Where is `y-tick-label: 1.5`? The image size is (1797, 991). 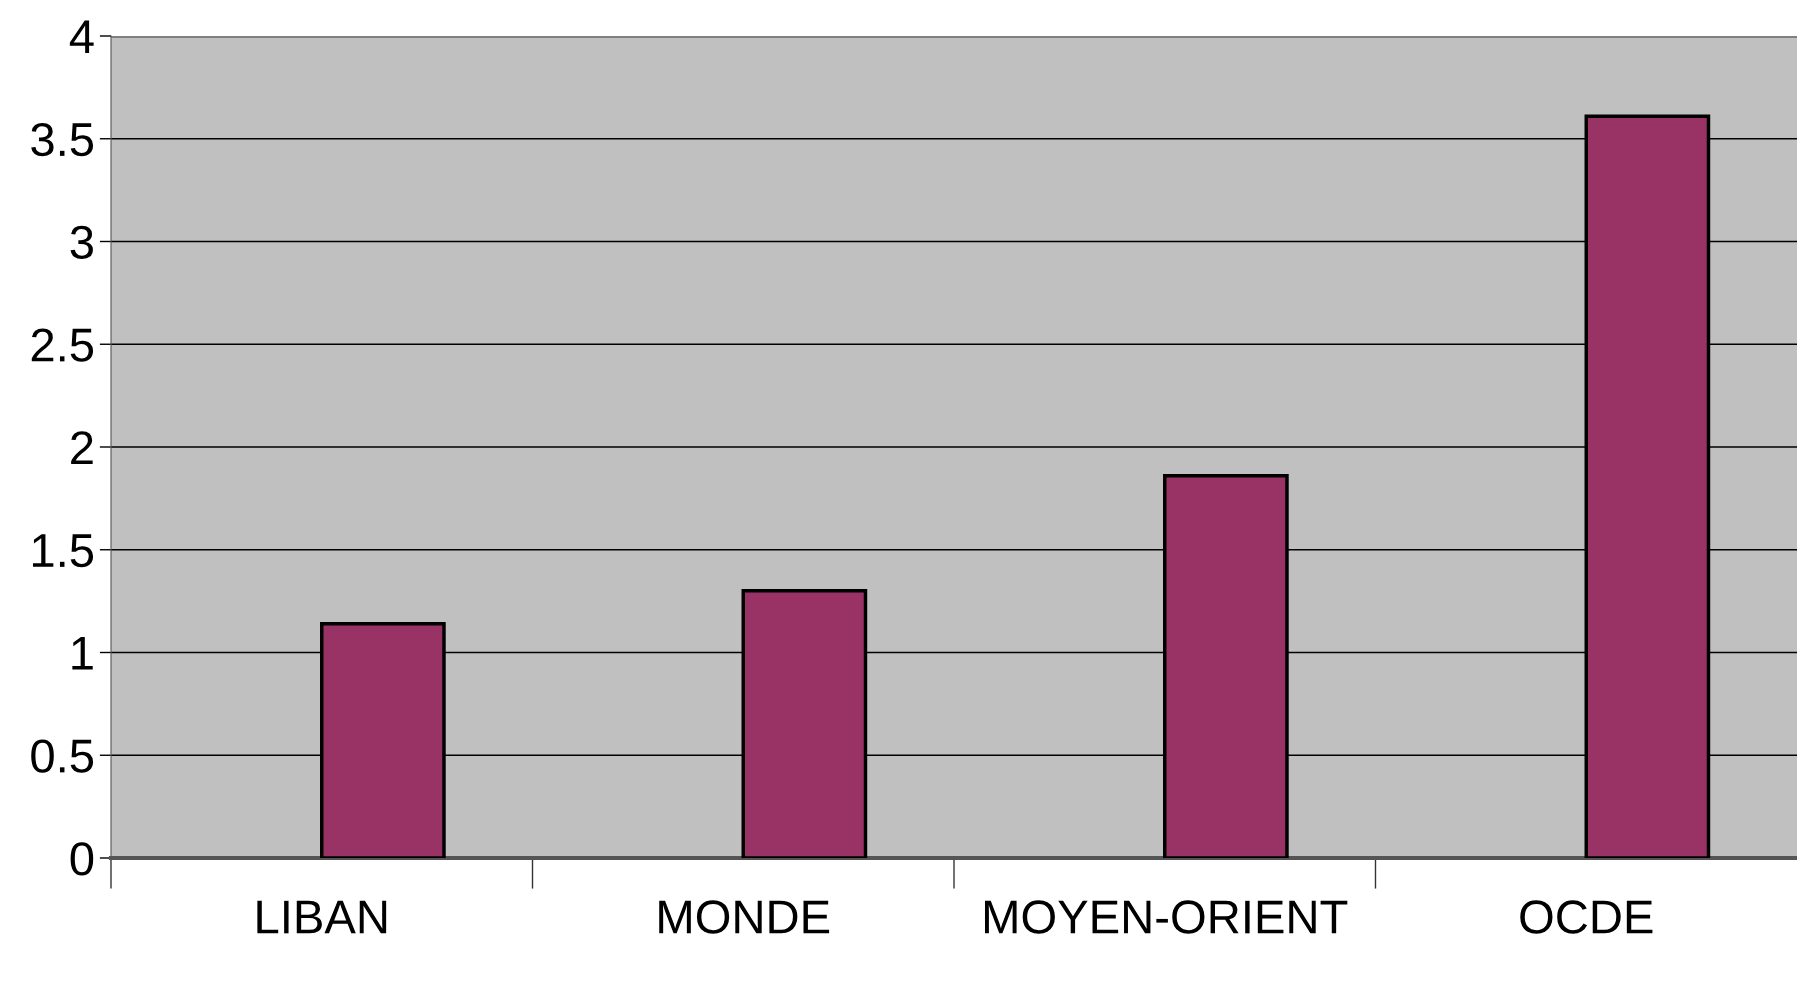 y-tick-label: 1.5 is located at coordinates (63, 551).